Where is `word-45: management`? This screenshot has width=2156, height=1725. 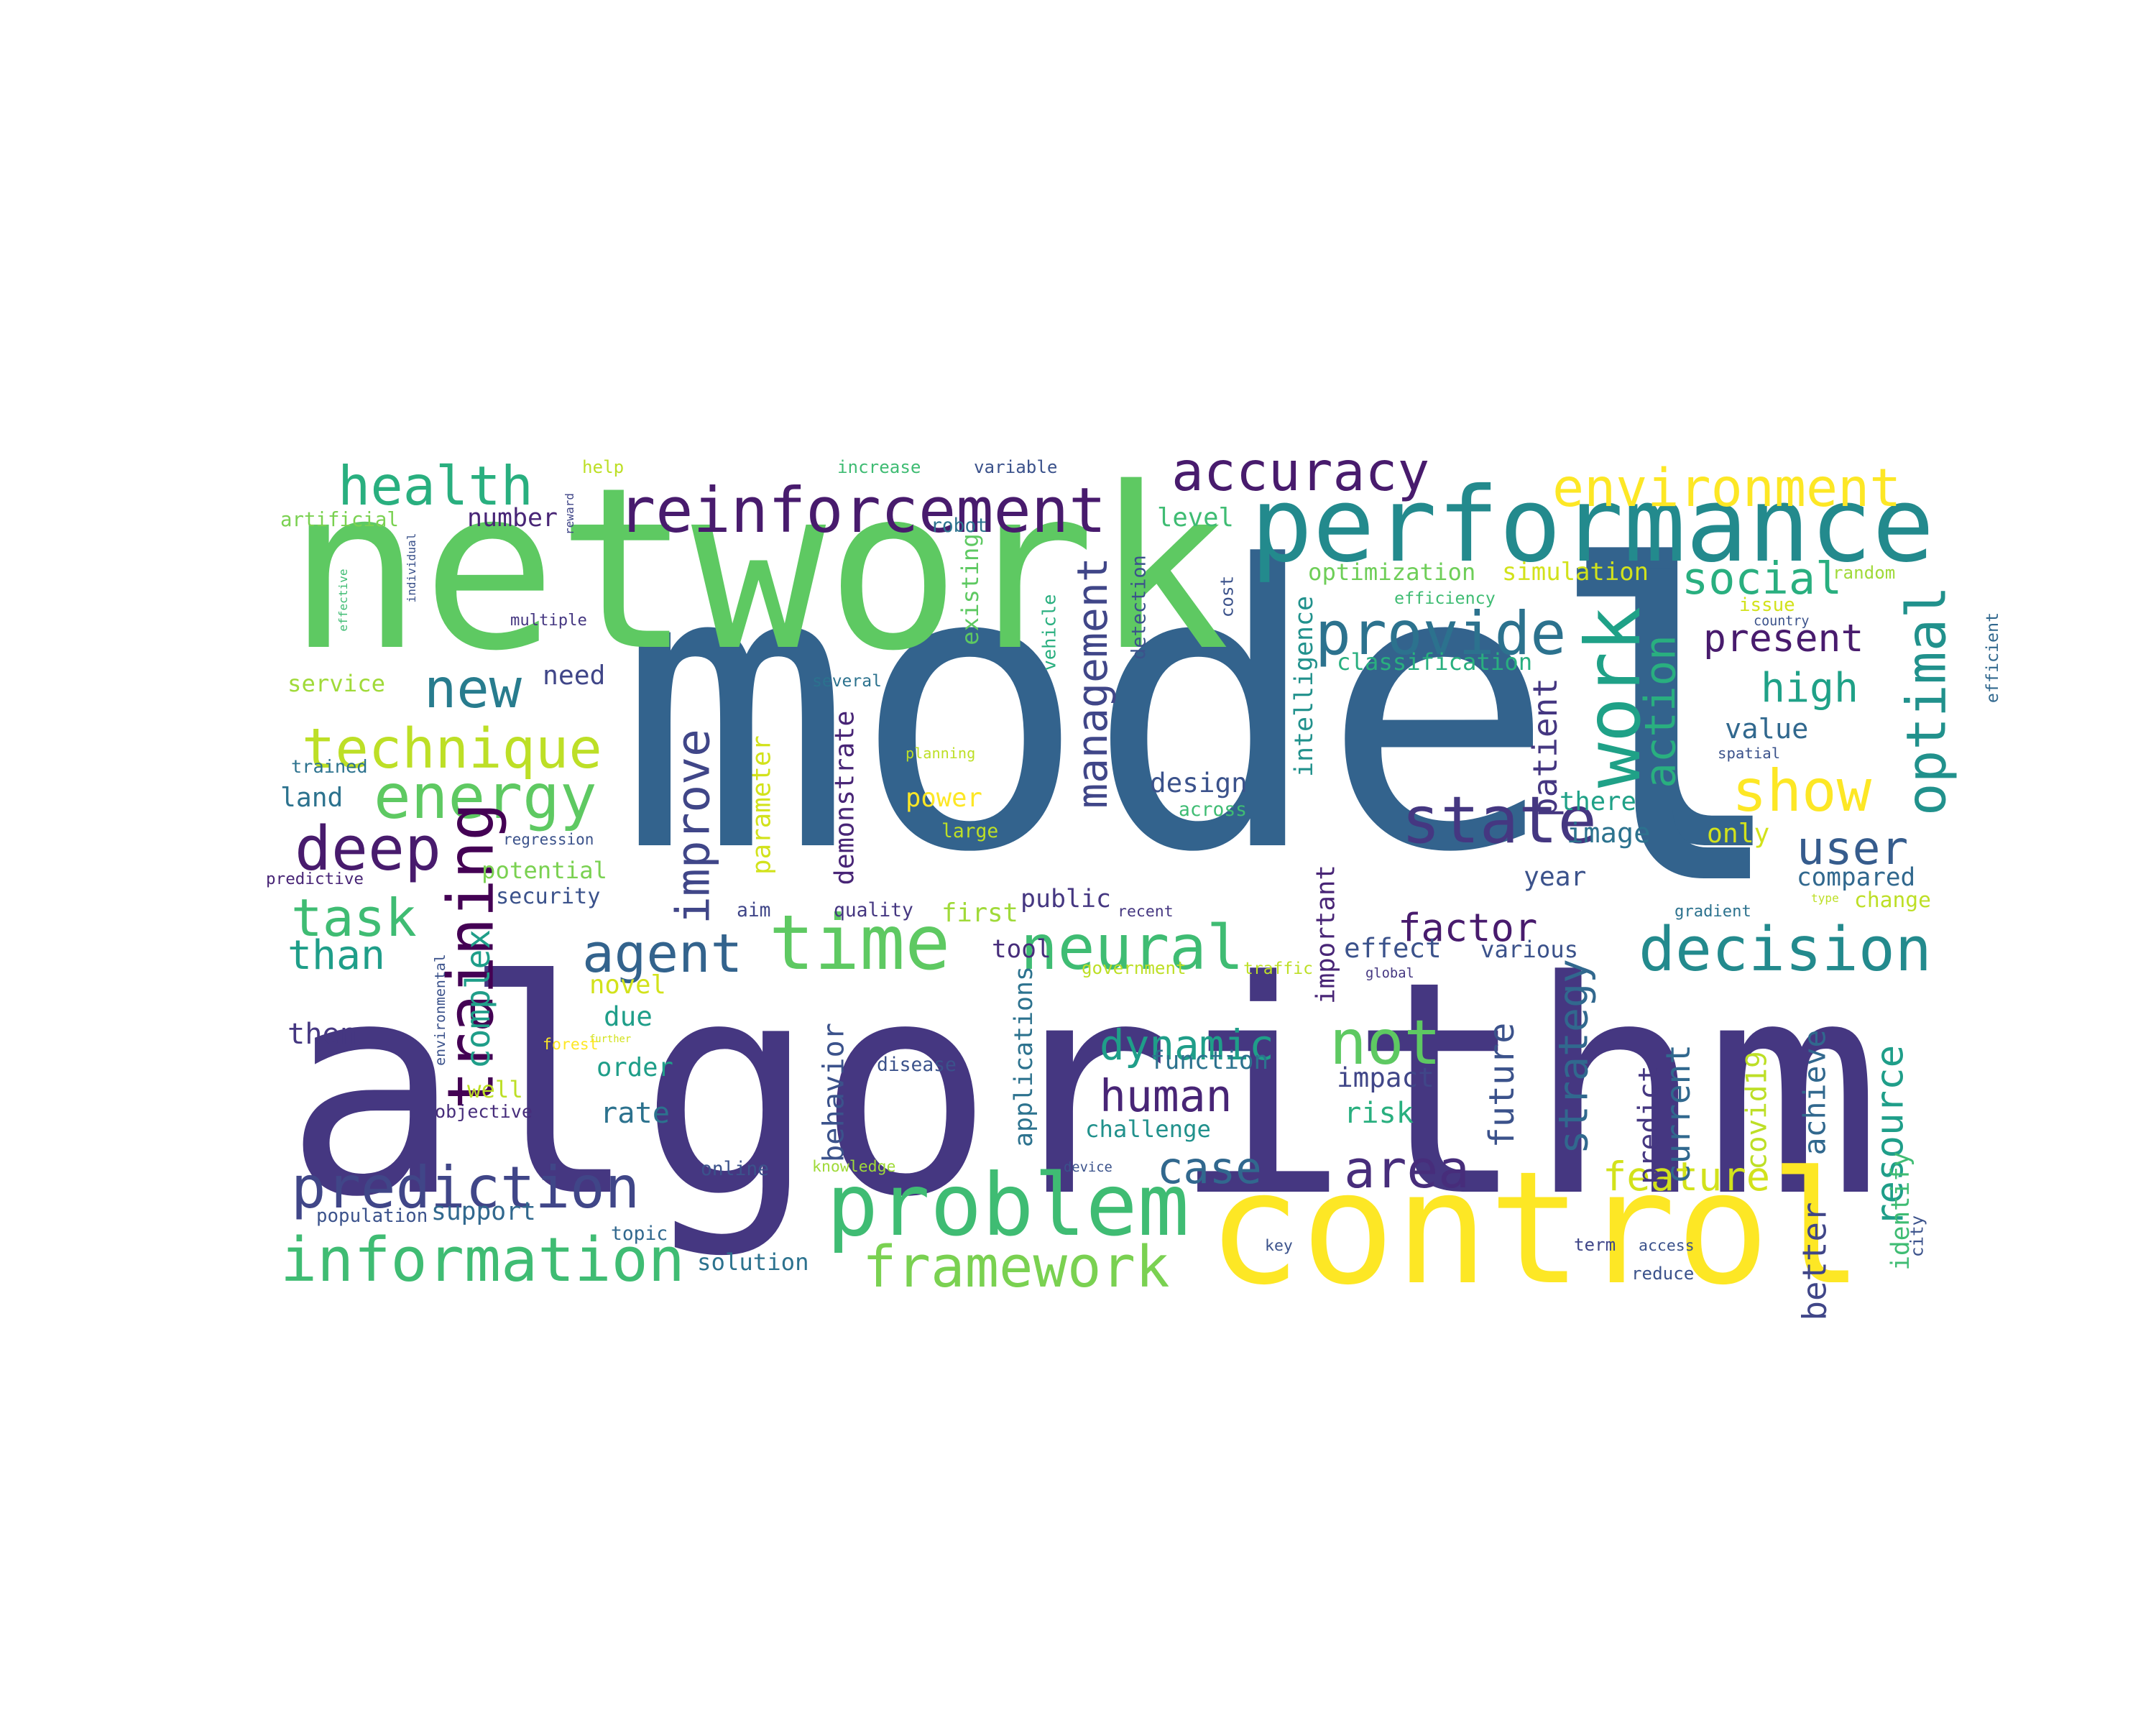
word-45: management is located at coordinates (1093, 683).